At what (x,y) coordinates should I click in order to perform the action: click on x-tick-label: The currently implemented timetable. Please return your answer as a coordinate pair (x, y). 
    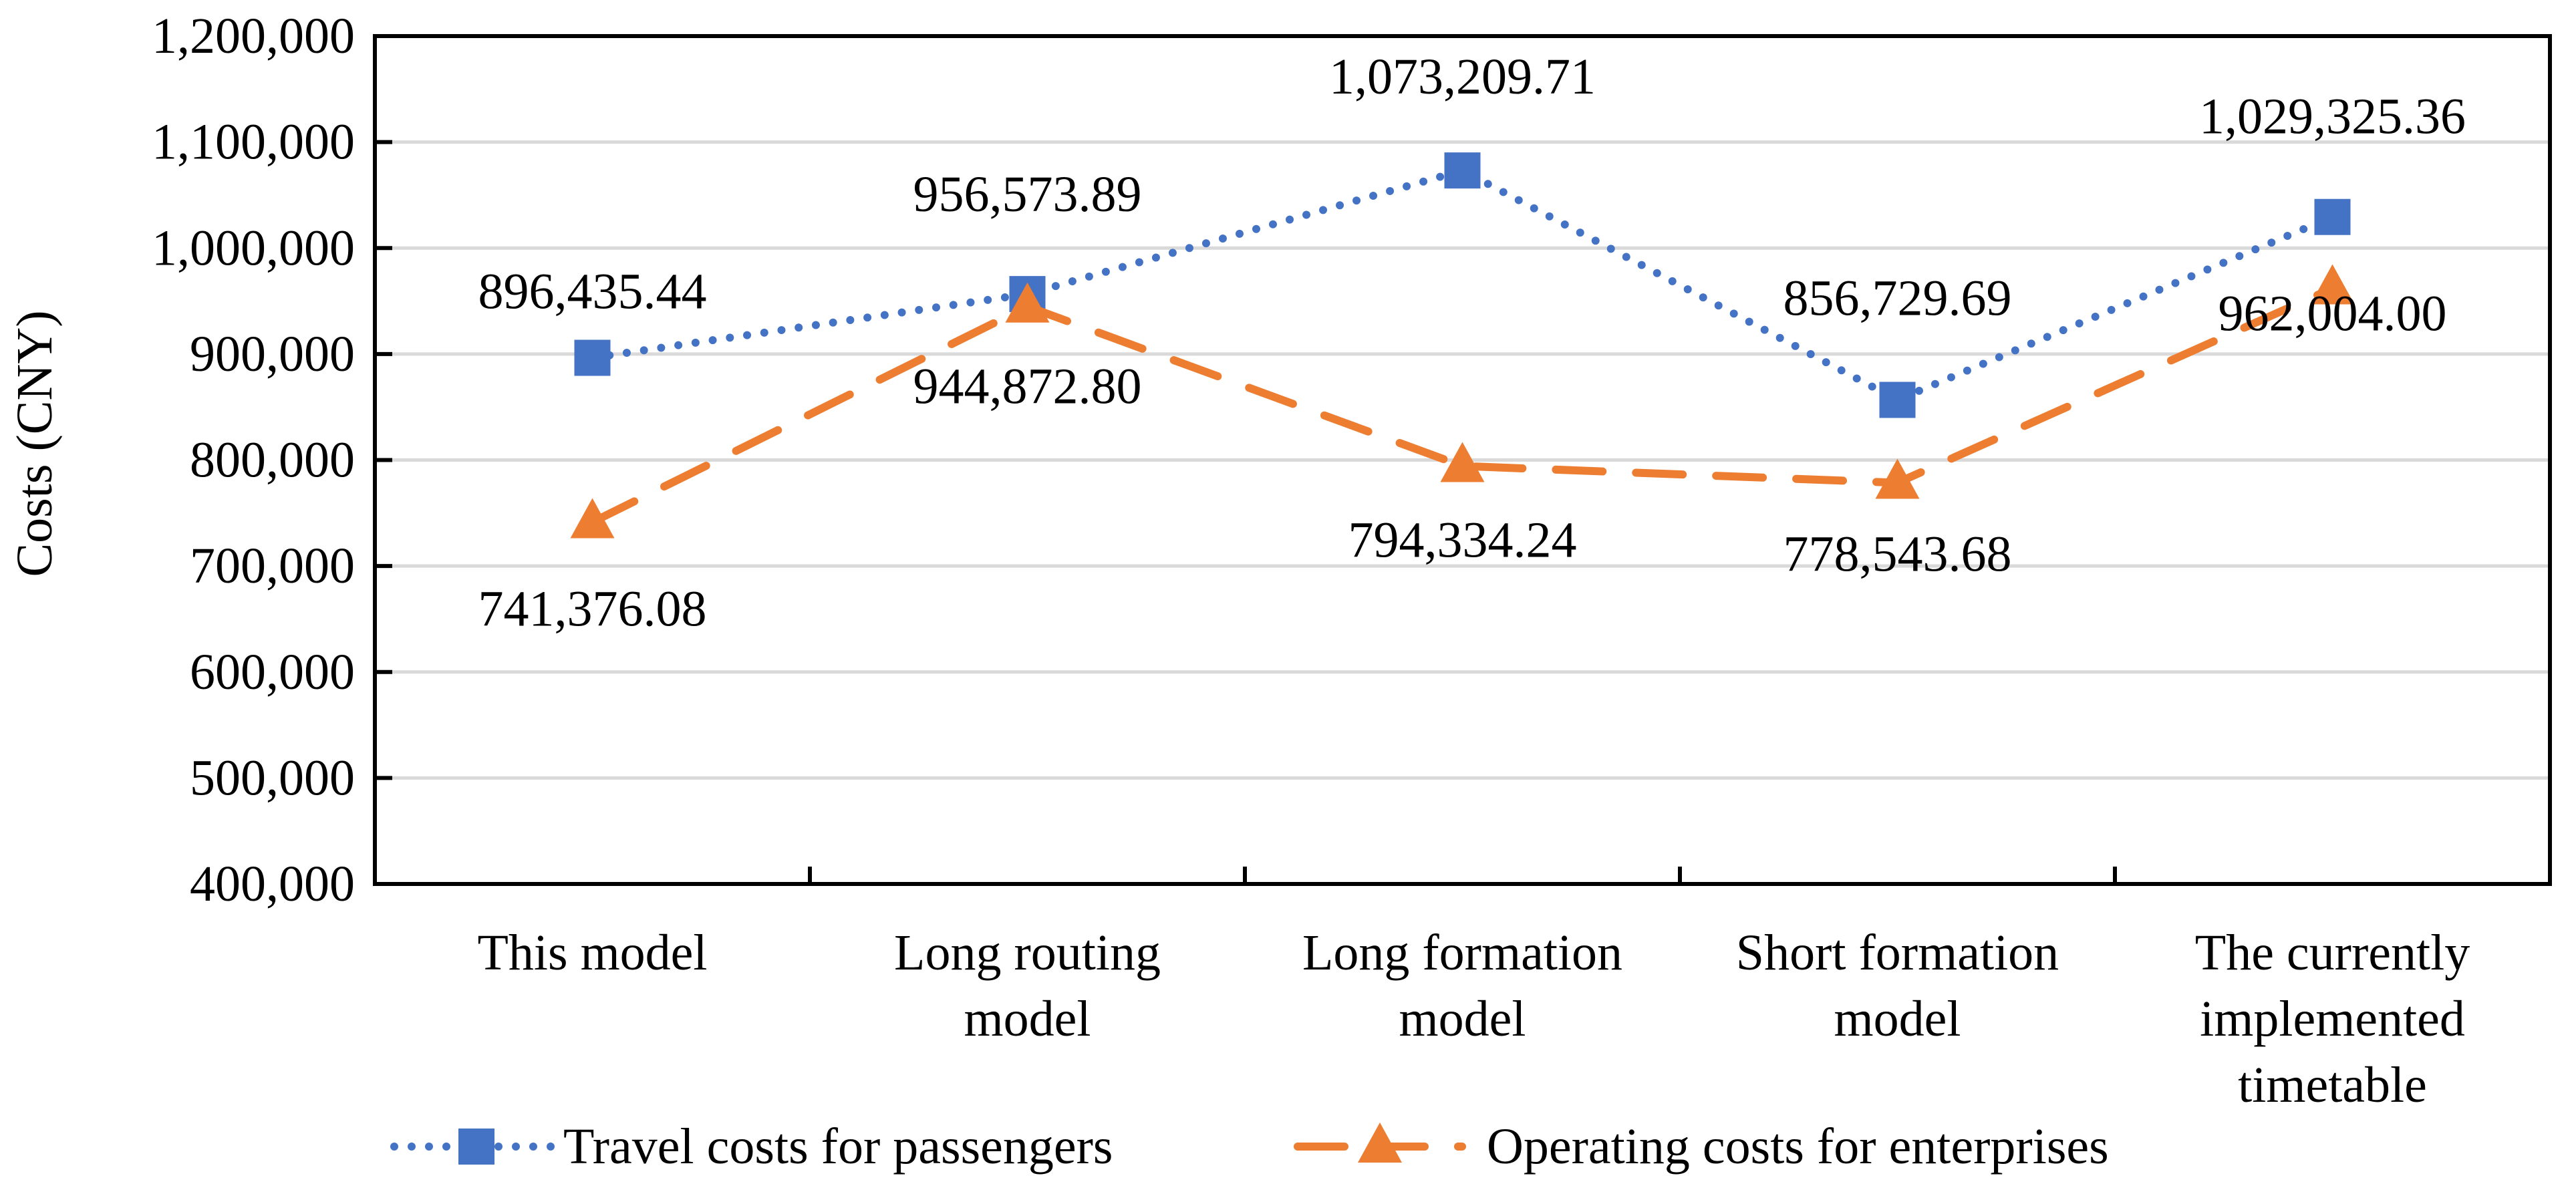
    Looking at the image, I should click on (2332, 1019).